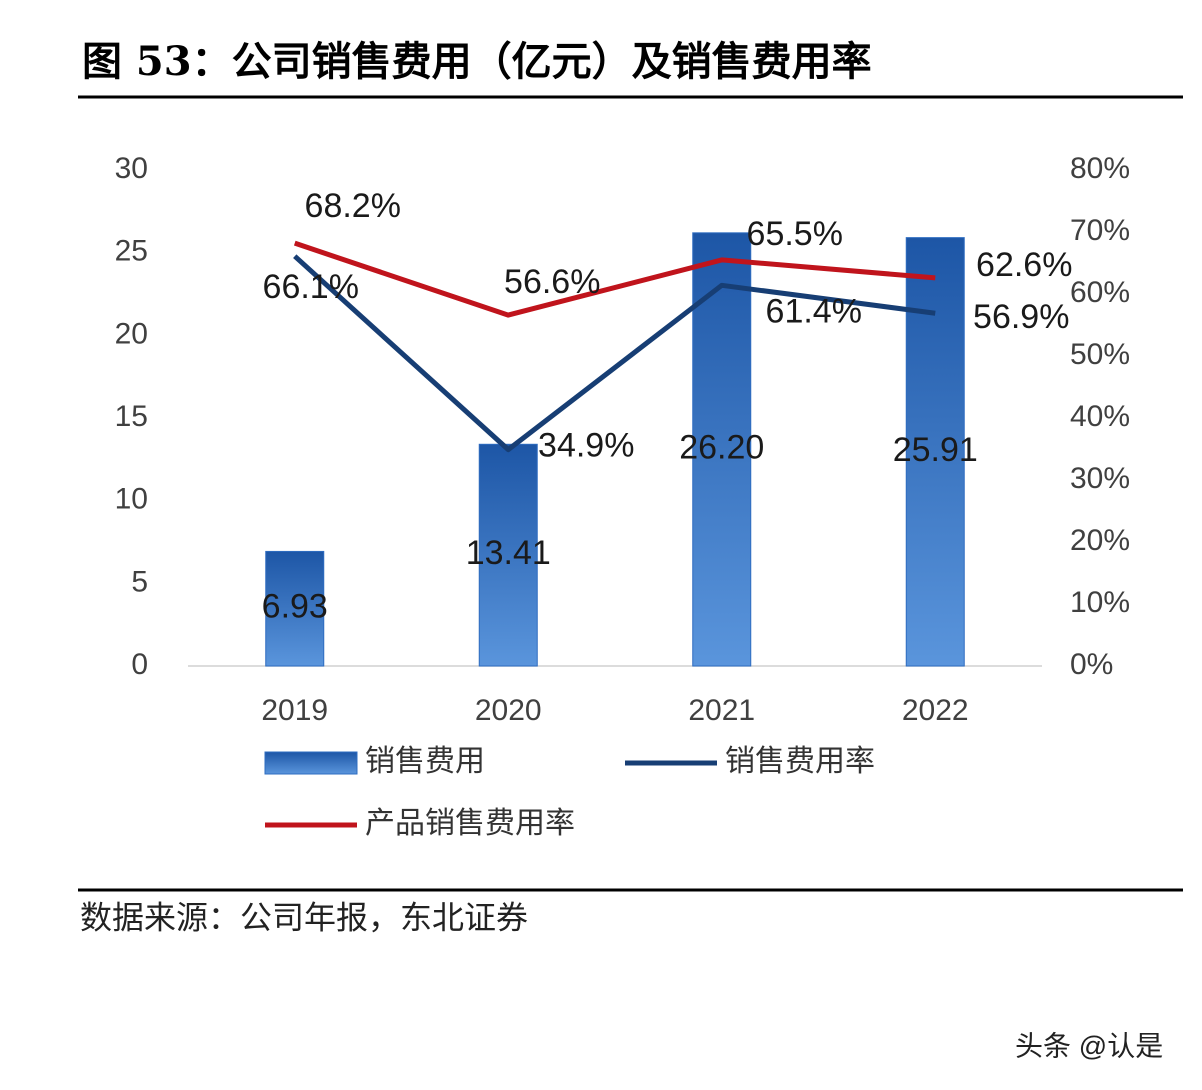 The width and height of the screenshot is (1202, 1090). Describe the element at coordinates (304, 918) in the screenshot. I see `source: 数据来源：公司年报，东北证券` at that location.